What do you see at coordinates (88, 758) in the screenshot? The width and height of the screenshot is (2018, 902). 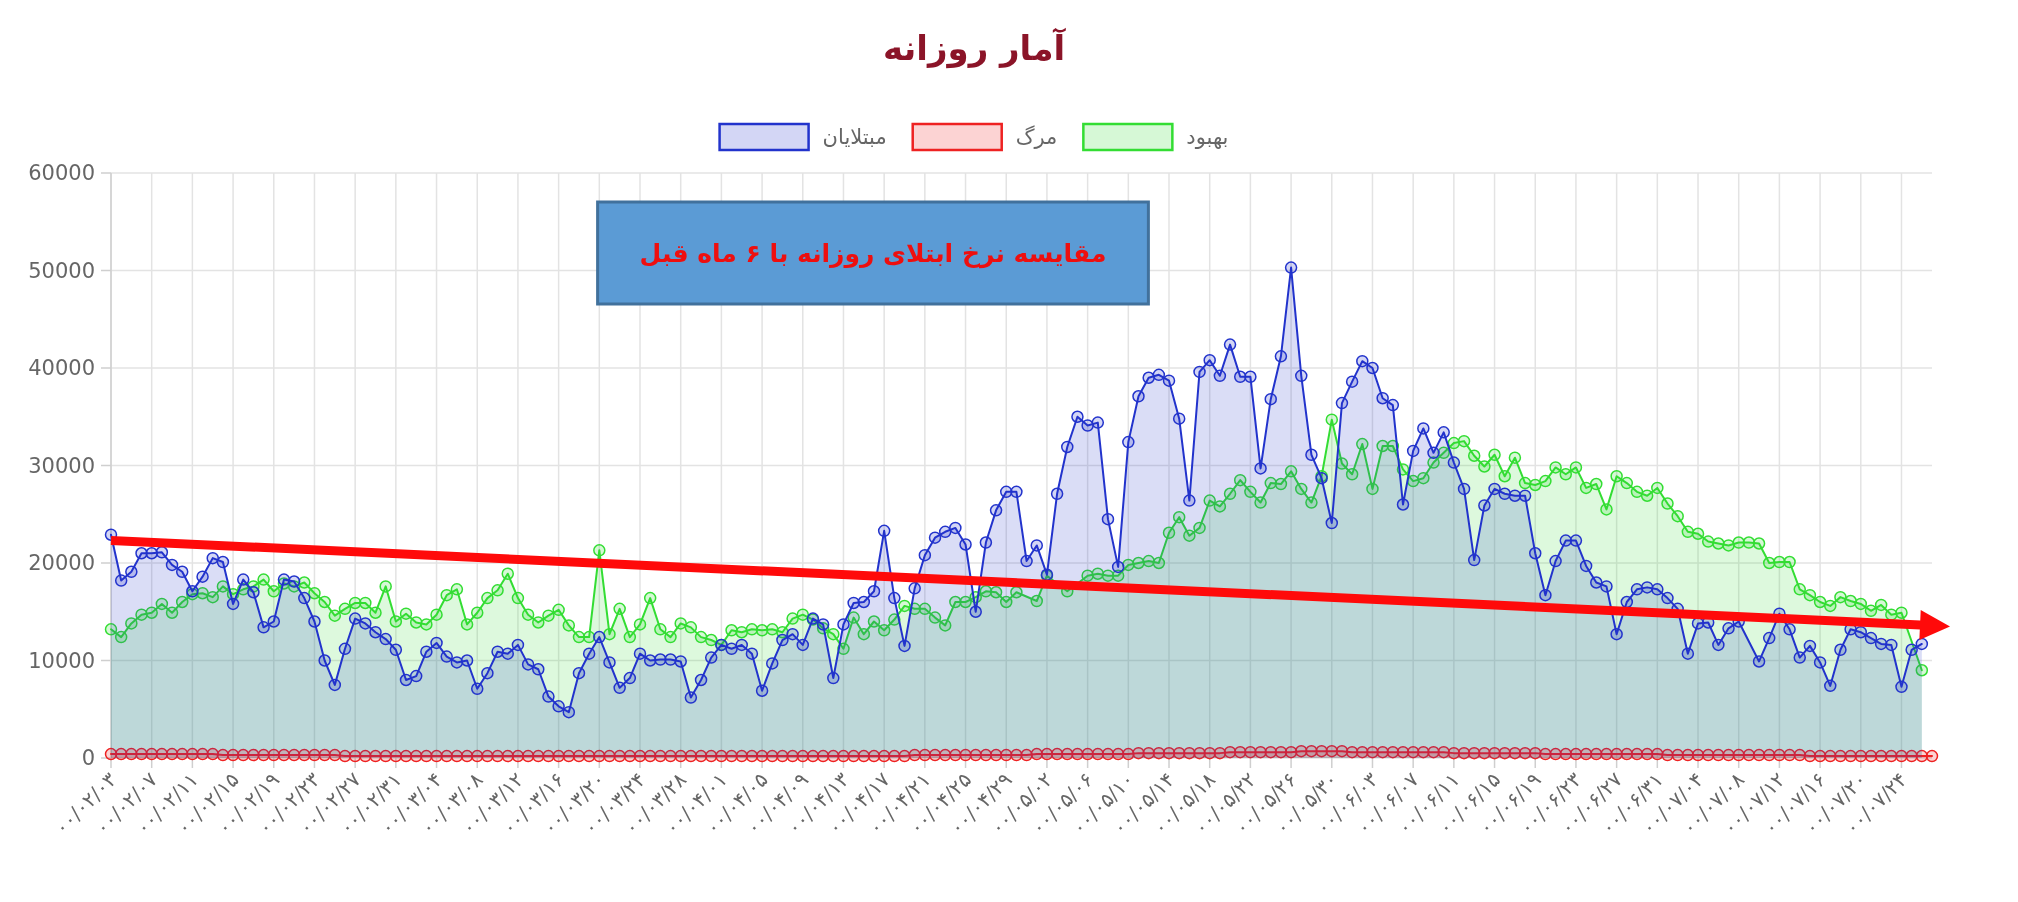 I see `y-tick-label: 0` at bounding box center [88, 758].